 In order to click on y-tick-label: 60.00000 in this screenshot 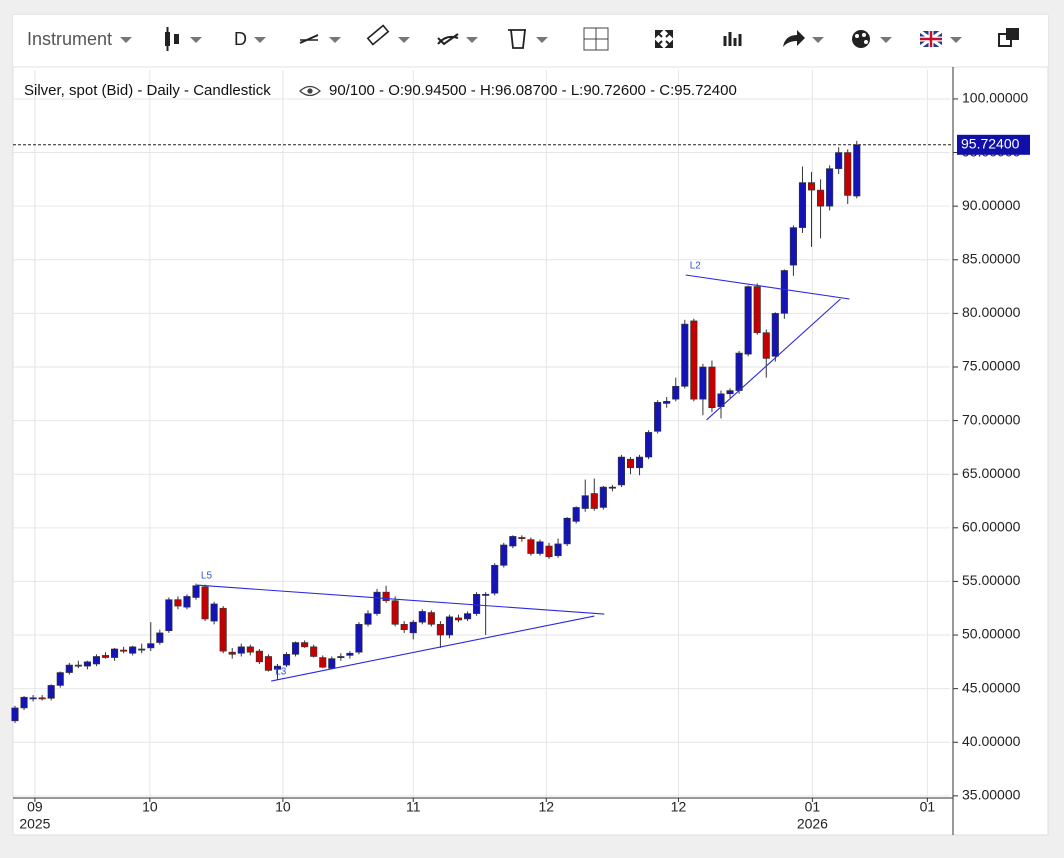, I will do `click(991, 527)`.